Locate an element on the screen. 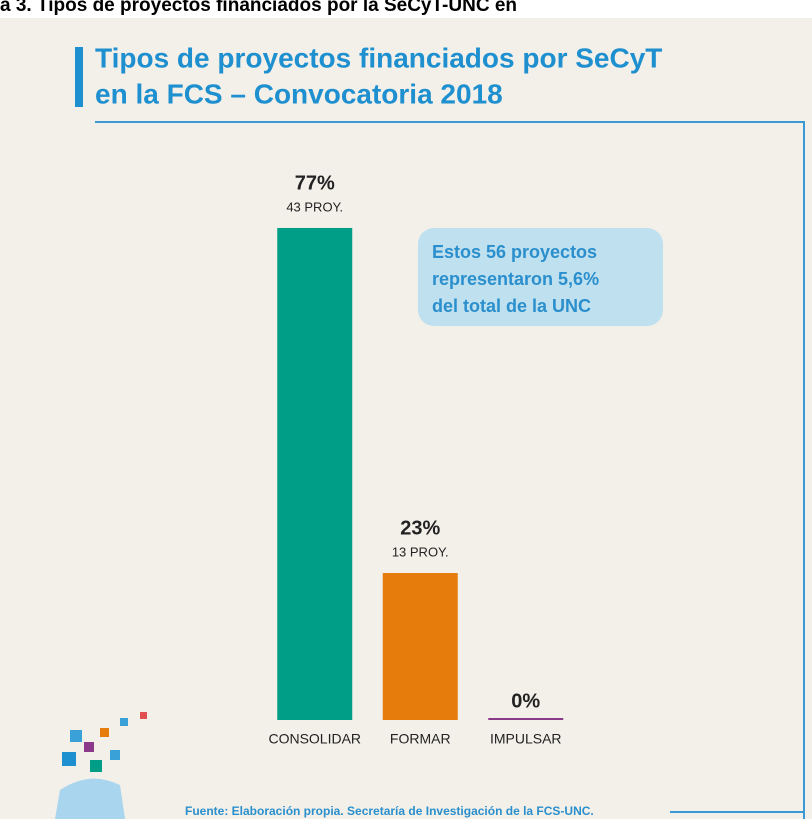 Image resolution: width=812 pixels, height=819 pixels. annotation: representaron 5,6% is located at coordinates (515, 279).